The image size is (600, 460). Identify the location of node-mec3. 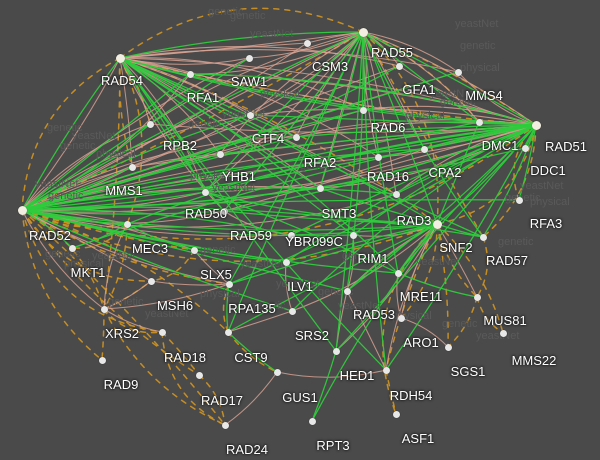
(127, 224).